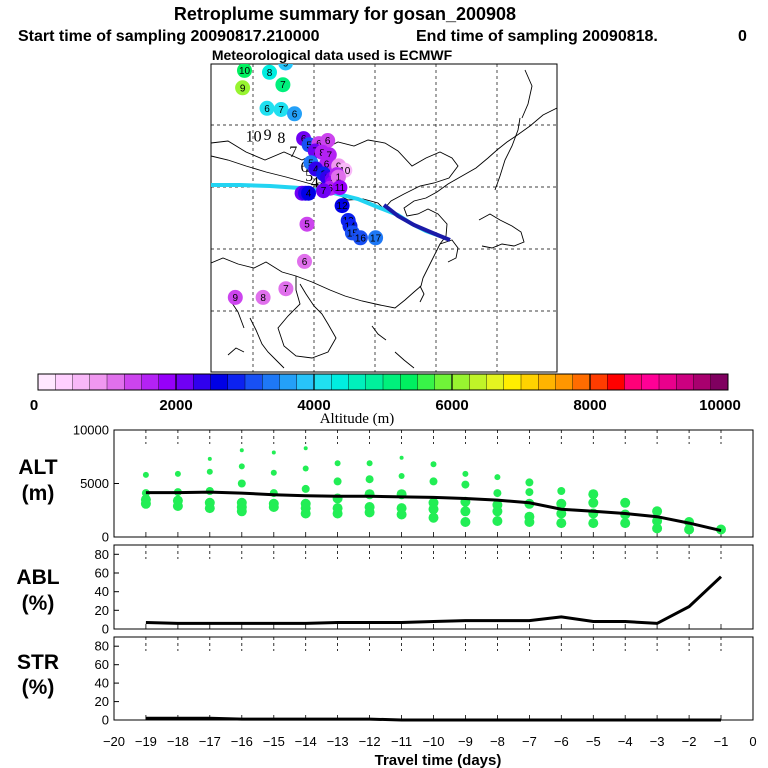 The image size is (768, 768). I want to click on x-tick-label: −11, so click(401, 741).